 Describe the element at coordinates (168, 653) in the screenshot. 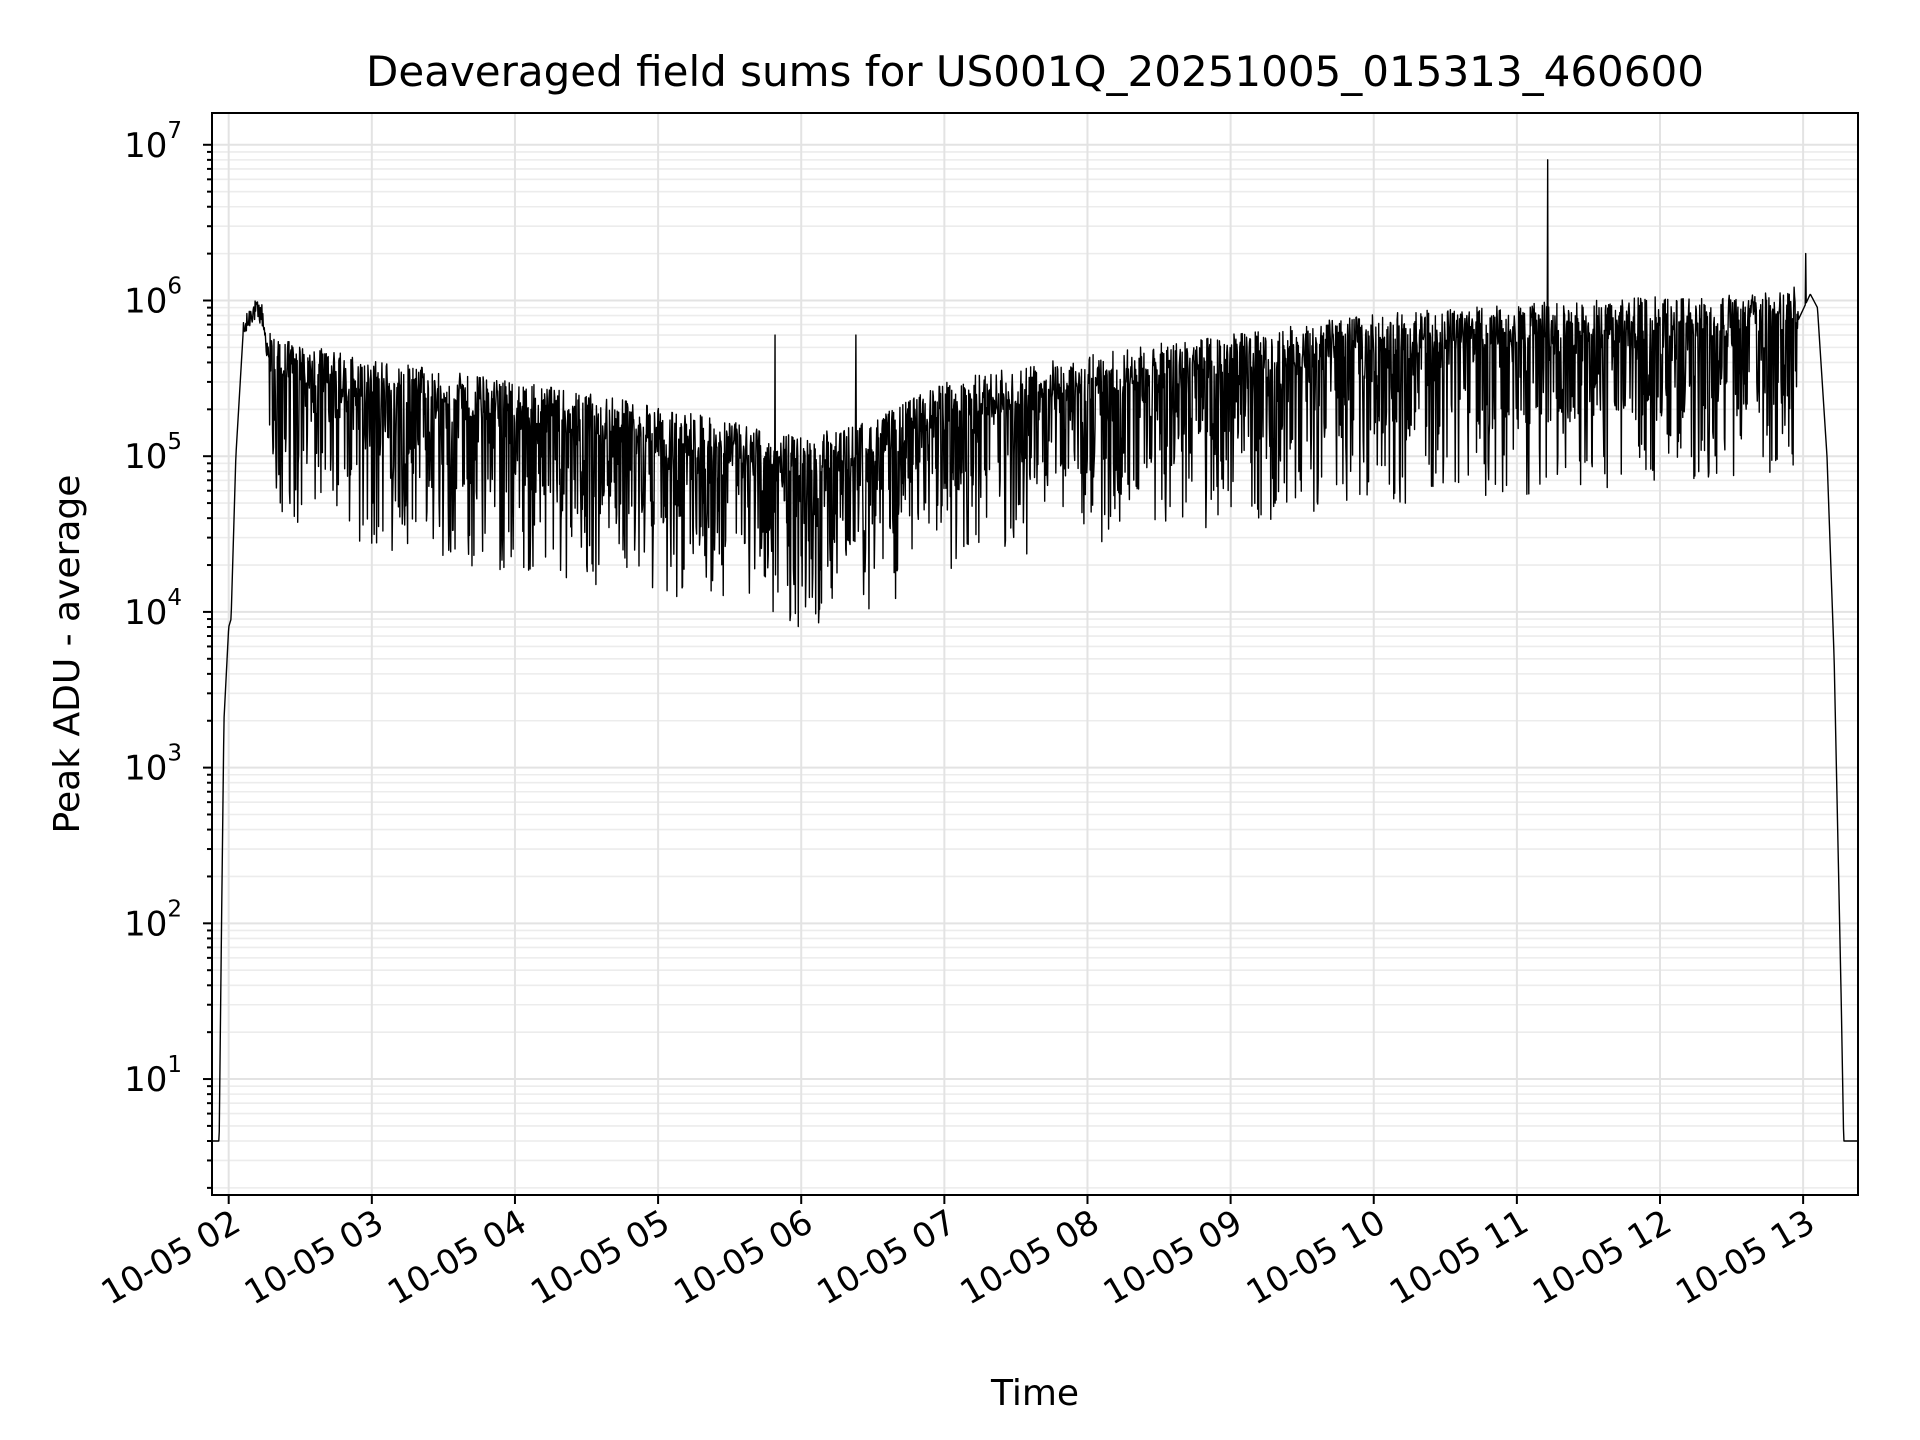

I see `y-axis: 10¹ 10² 10³ 10⁴ 10⁵ 10⁶ 10⁷` at that location.